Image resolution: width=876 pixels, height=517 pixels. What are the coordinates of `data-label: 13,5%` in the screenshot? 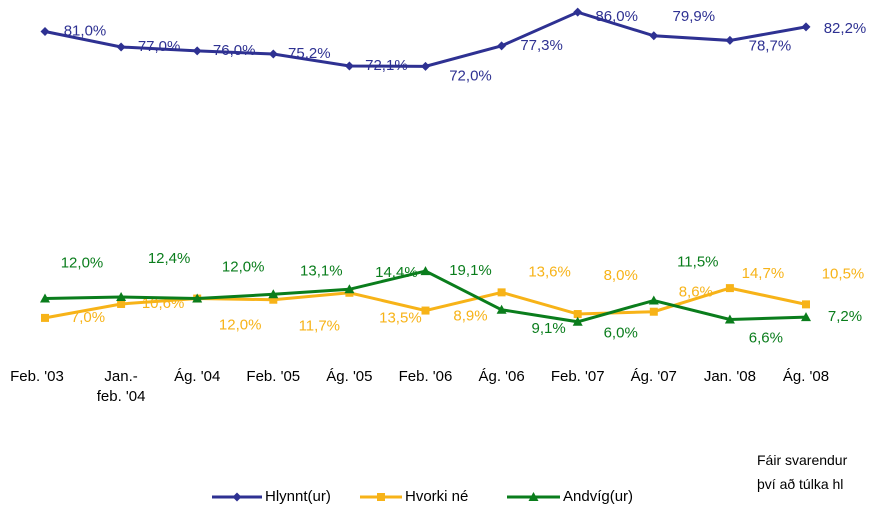 It's located at (400, 318).